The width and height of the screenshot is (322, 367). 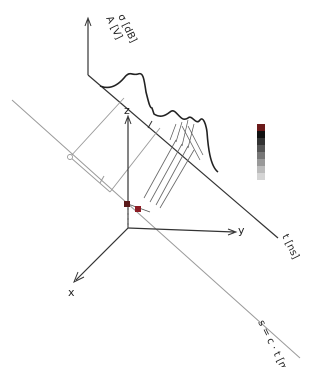 I want to click on y-axis-line, so click(x=181, y=230).